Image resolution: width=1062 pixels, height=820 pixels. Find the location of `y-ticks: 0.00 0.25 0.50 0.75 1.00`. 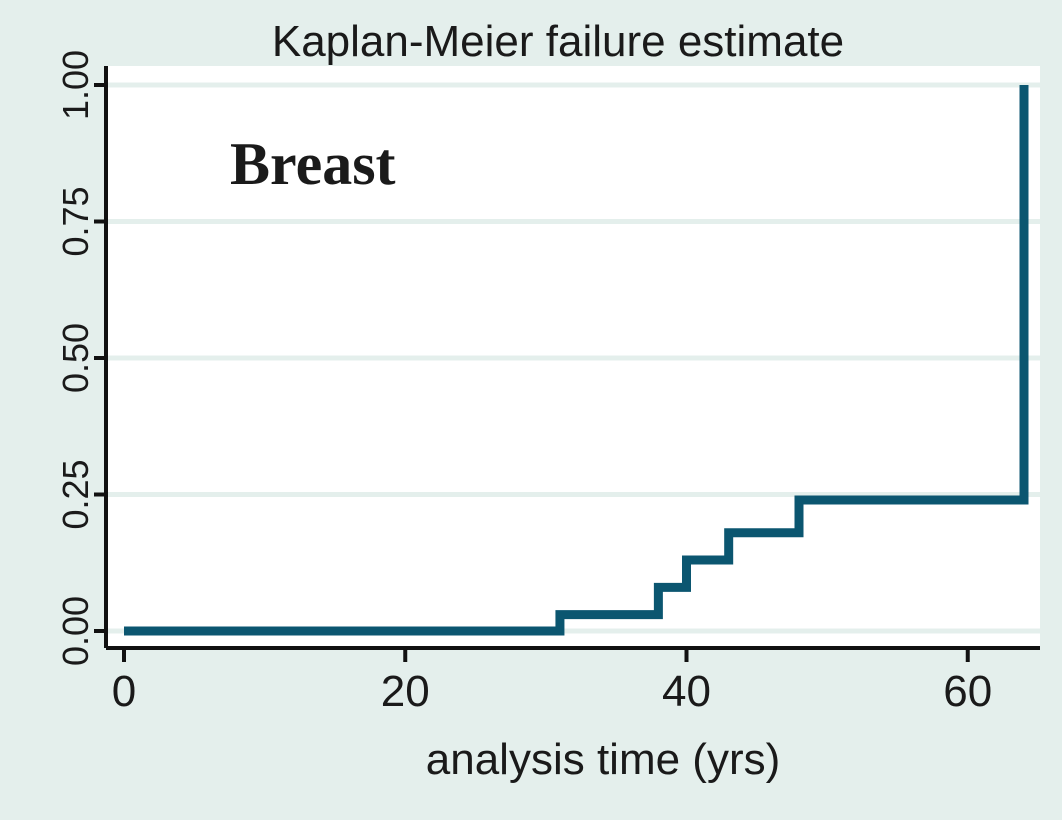

y-ticks: 0.00 0.25 0.50 0.75 1.00 is located at coordinates (80, 358).